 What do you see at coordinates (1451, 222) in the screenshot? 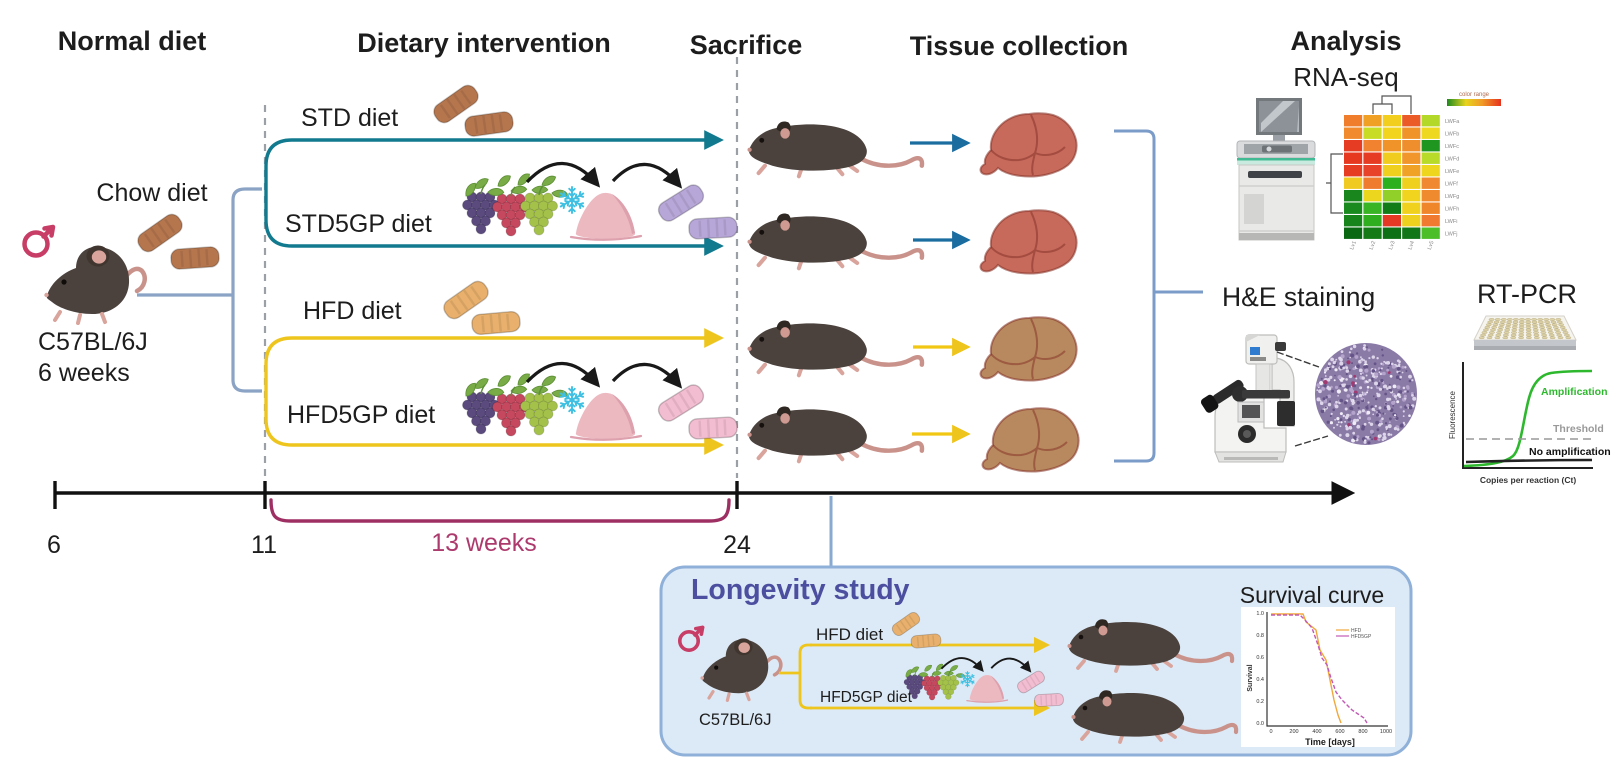
I see `svg-text: LWFi` at bounding box center [1451, 222].